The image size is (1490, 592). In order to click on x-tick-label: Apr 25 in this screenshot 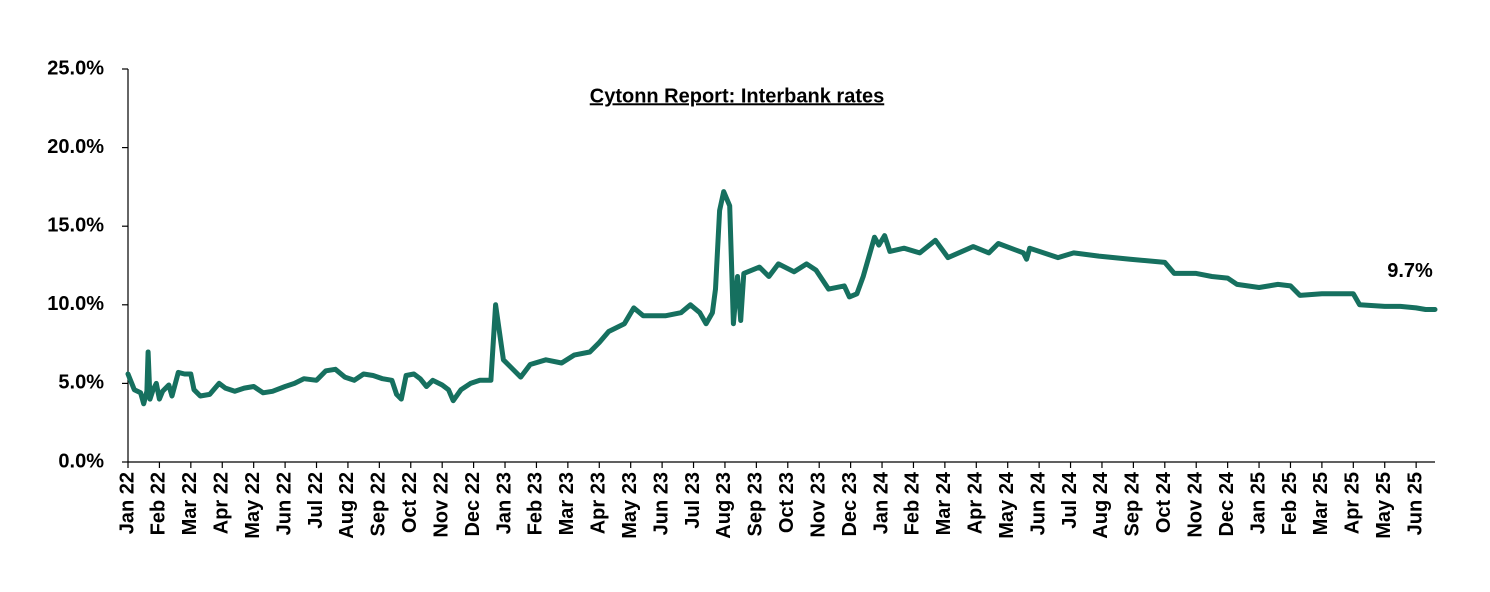, I will do `click(1353, 503)`.